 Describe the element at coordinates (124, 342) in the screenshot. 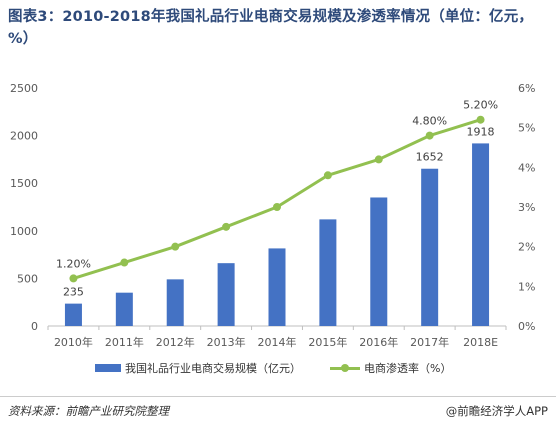

I see `x-tick-label: 2011年` at that location.